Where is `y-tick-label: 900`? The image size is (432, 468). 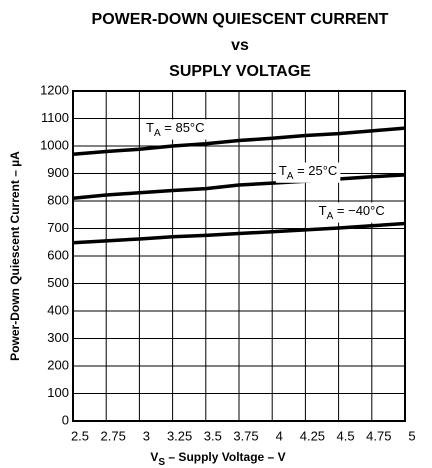 y-tick-label: 900 is located at coordinates (58, 172).